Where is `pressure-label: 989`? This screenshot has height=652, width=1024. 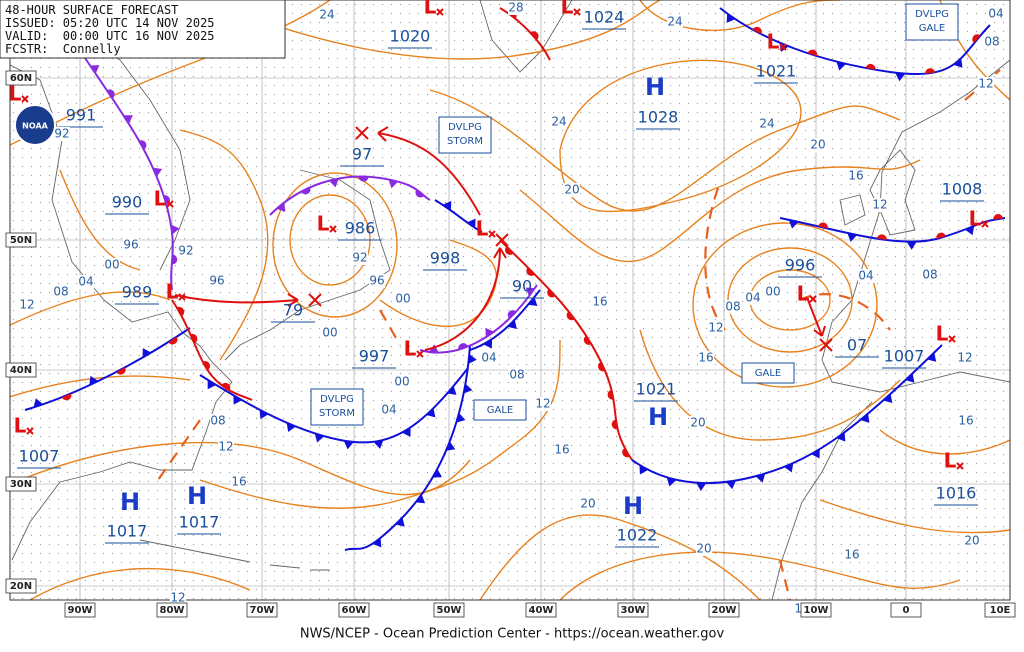
pressure-label: 989 is located at coordinates (137, 292).